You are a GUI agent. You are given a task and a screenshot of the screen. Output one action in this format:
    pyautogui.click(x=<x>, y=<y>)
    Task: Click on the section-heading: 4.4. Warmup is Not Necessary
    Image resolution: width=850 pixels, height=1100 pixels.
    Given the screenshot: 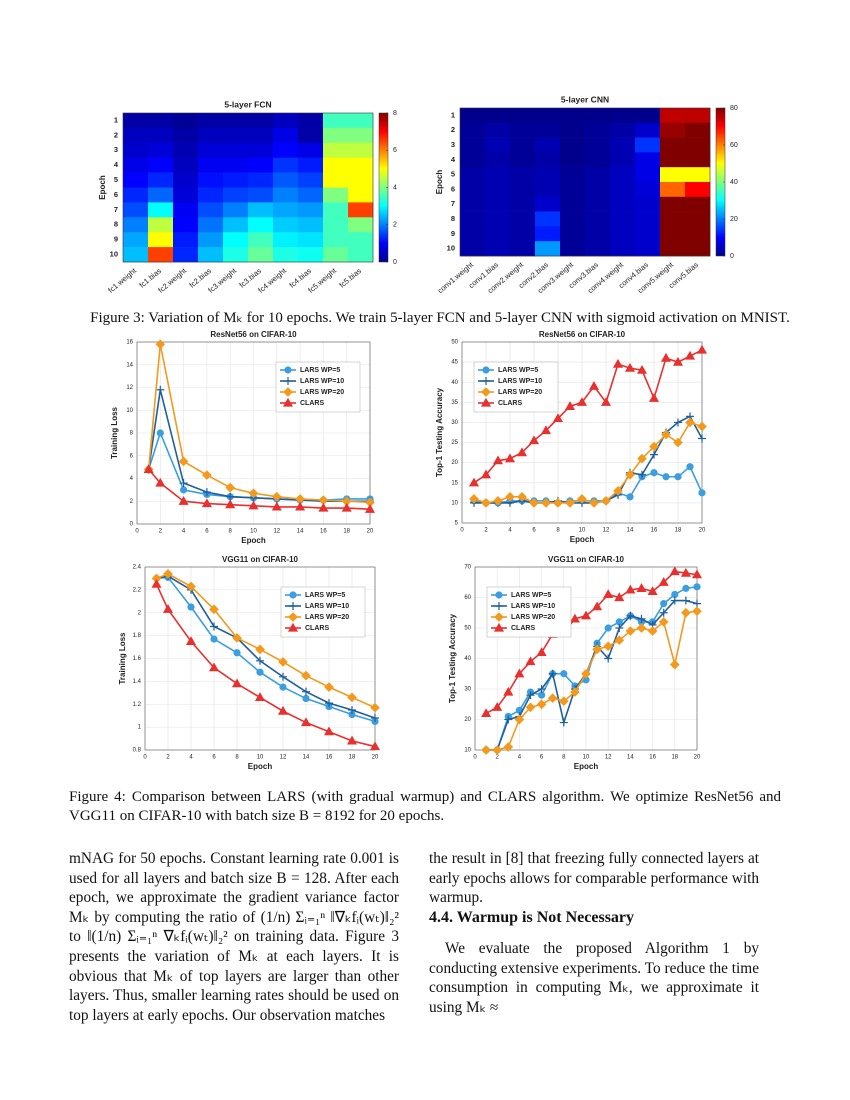 What is the action you would take?
    pyautogui.click(x=532, y=917)
    